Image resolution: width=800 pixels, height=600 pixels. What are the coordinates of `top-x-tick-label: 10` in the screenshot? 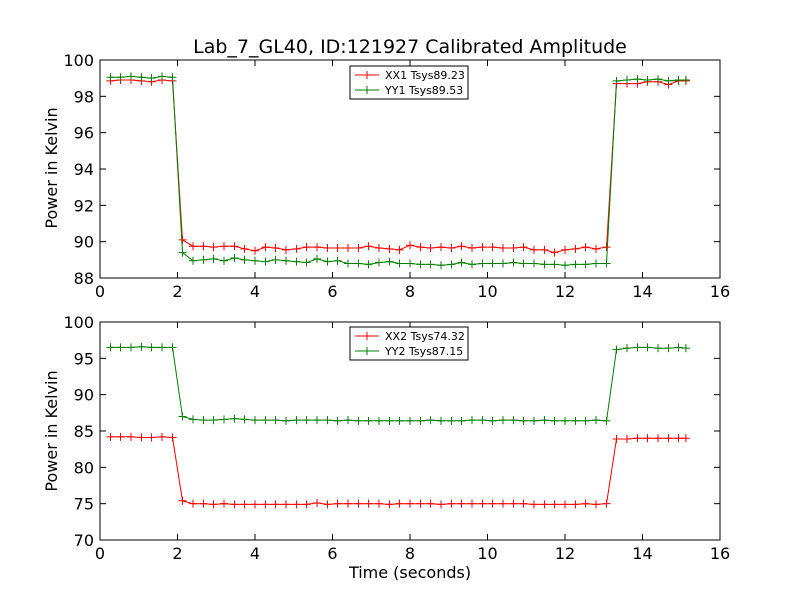 It's located at (487, 291).